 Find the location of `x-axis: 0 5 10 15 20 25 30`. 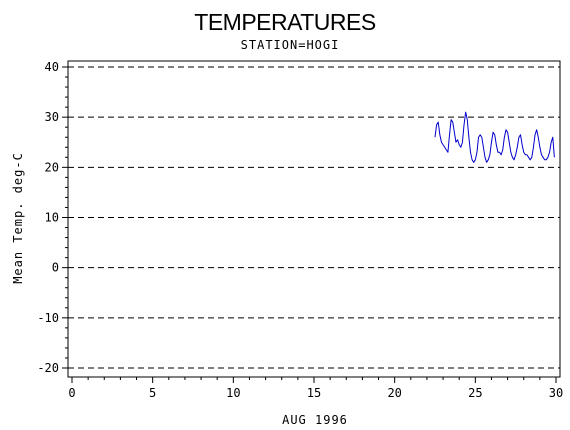

x-axis: 0 5 10 15 20 25 30 is located at coordinates (315, 388).